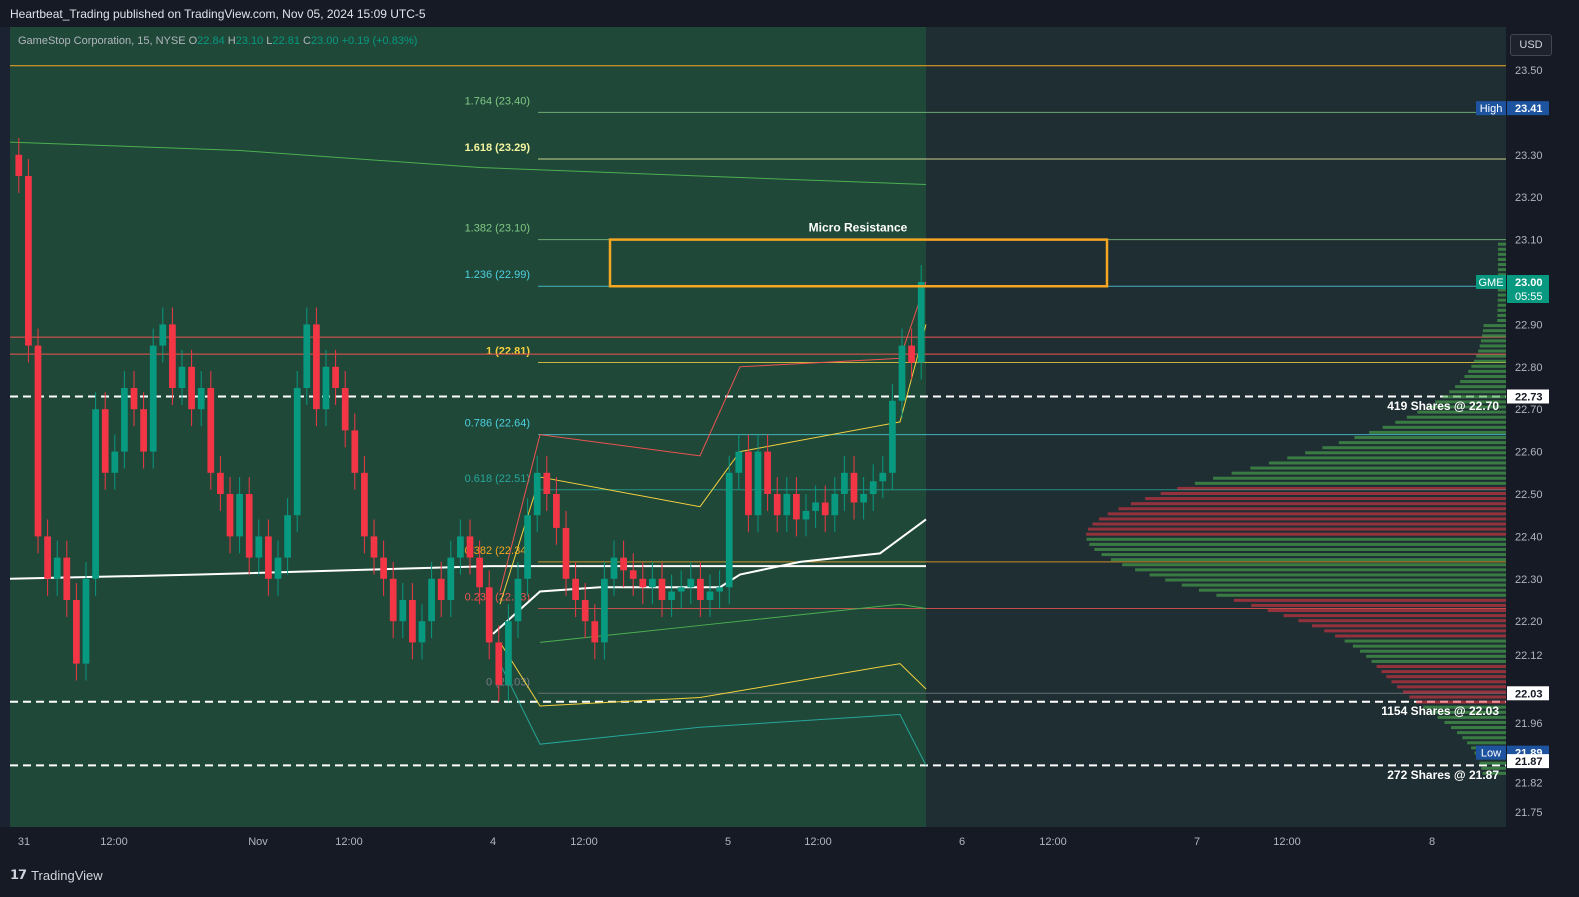 The image size is (1579, 897). I want to click on micro-resistance-zone, so click(858, 263).